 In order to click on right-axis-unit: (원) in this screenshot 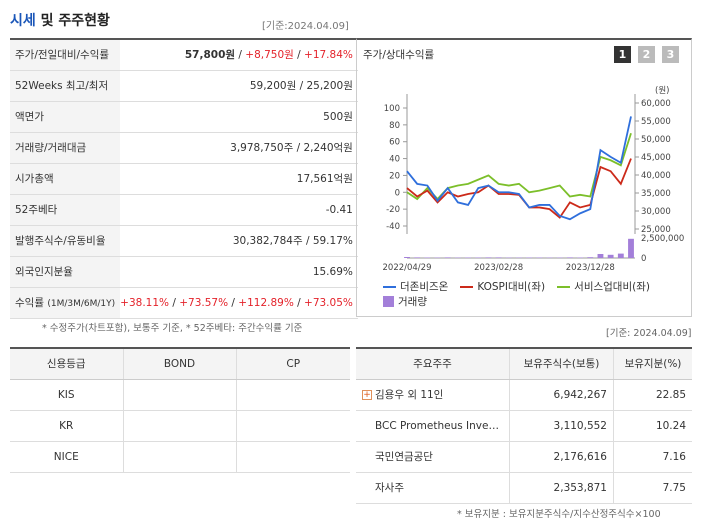, I will do `click(662, 91)`.